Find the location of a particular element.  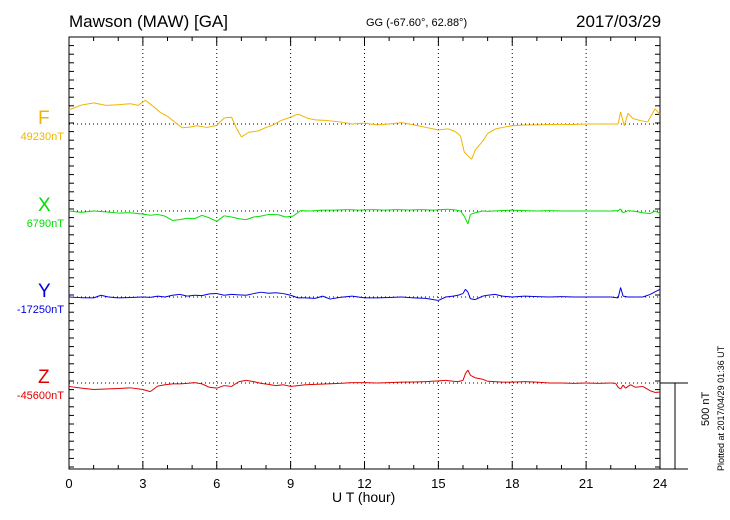

scale-bar-label: 500 nT is located at coordinates (706, 408).